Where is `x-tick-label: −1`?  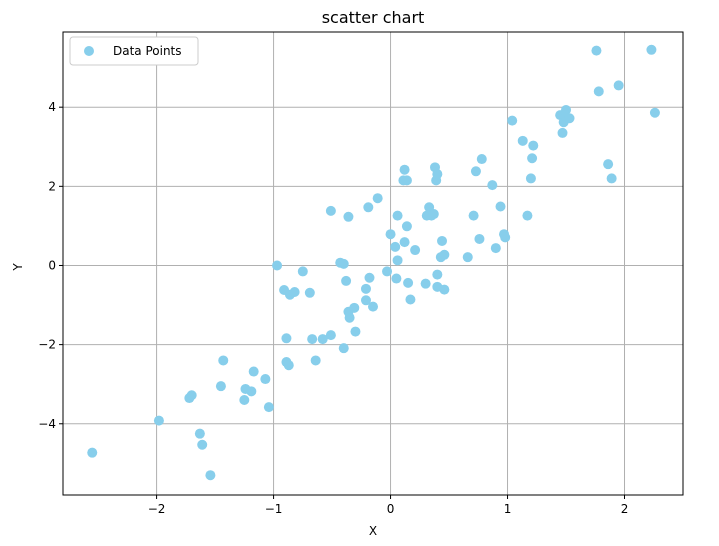
x-tick-label: −1 is located at coordinates (274, 509).